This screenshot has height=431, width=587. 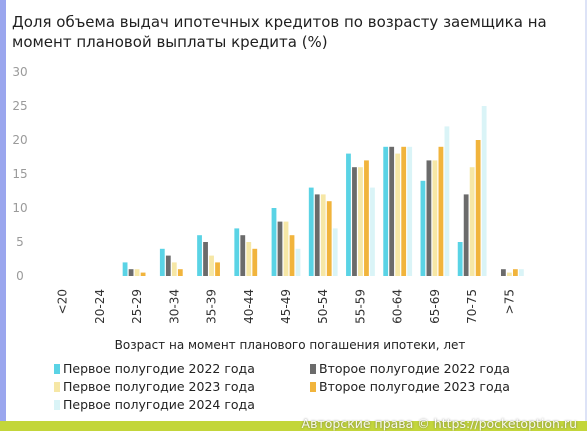 I want to click on x-tick-label: 20-24, so click(x=100, y=306).